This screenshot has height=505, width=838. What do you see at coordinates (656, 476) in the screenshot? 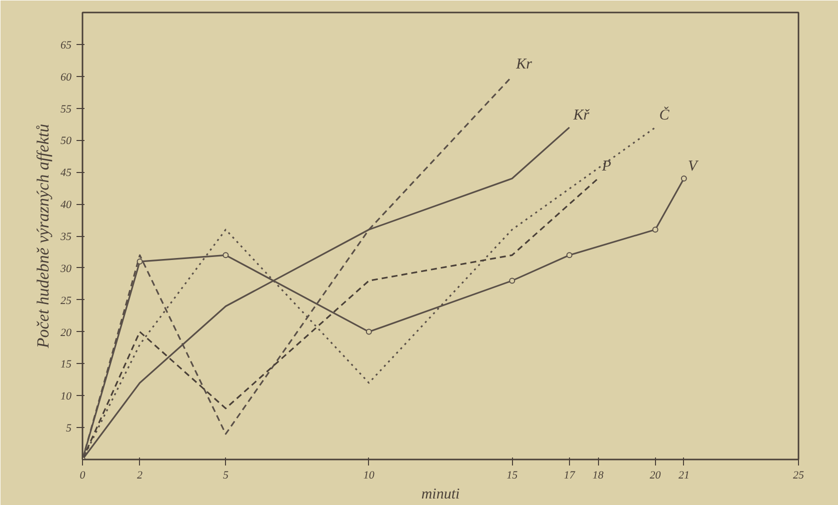
I see `x-tick-label: 20` at bounding box center [656, 476].